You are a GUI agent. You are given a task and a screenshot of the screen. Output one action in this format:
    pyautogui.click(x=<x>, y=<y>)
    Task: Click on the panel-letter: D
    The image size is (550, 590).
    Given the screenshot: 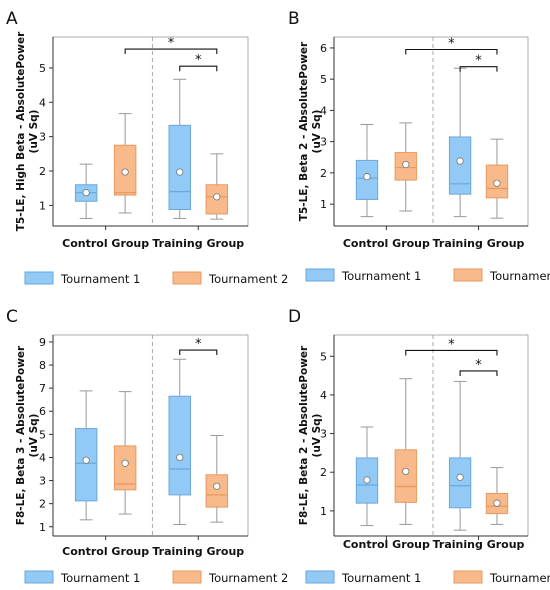 What is the action you would take?
    pyautogui.click(x=294, y=317)
    